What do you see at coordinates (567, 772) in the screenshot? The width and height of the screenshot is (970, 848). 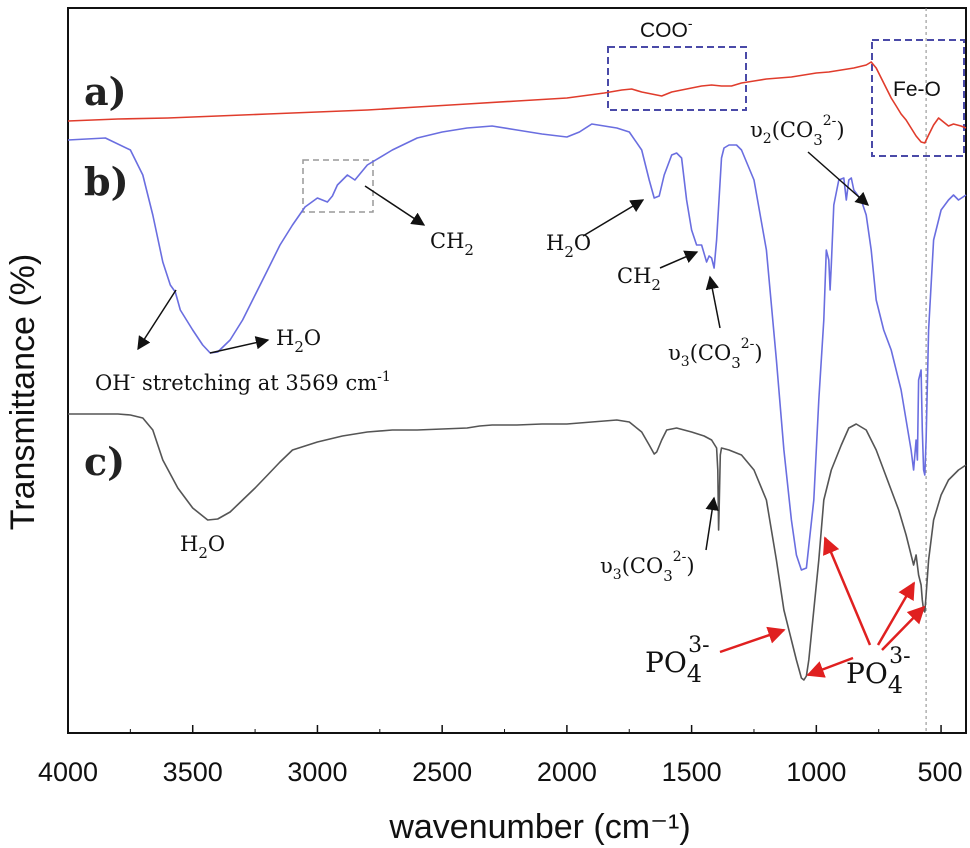 I see `x-tick-label: 2000` at bounding box center [567, 772].